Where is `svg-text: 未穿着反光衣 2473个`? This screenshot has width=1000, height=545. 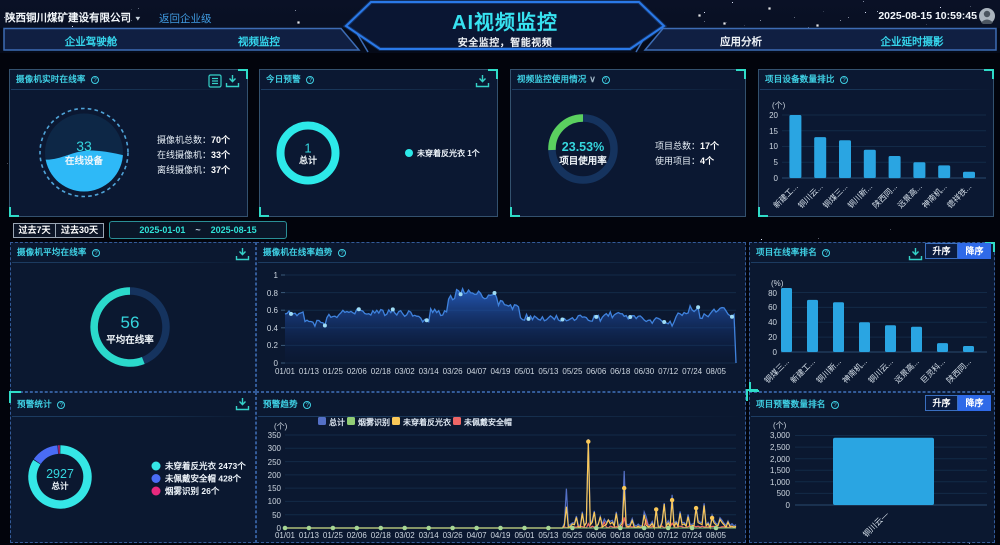 svg-text: 未穿着反光衣 2473个 is located at coordinates (205, 466).